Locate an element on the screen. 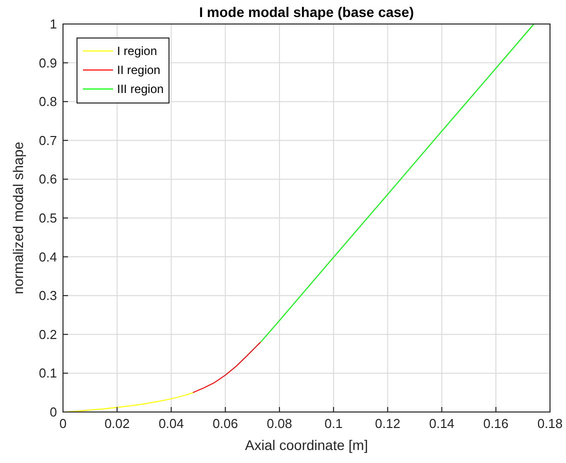  line-series is located at coordinates (227, 368).